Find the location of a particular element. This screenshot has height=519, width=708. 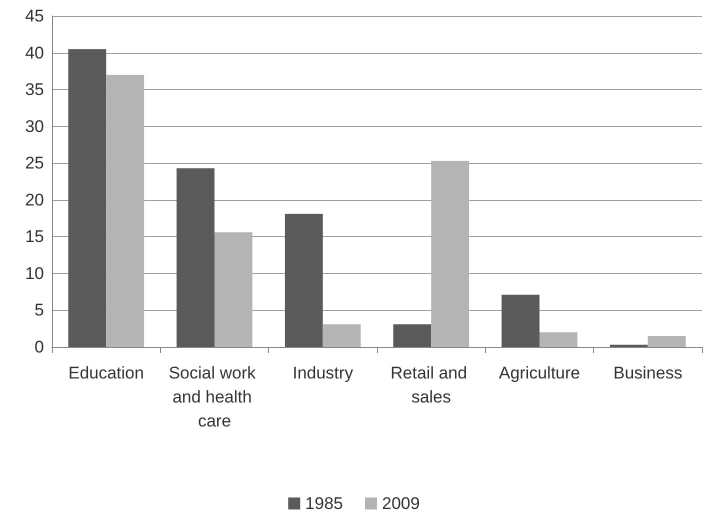

legend-label: 2009 is located at coordinates (401, 503).